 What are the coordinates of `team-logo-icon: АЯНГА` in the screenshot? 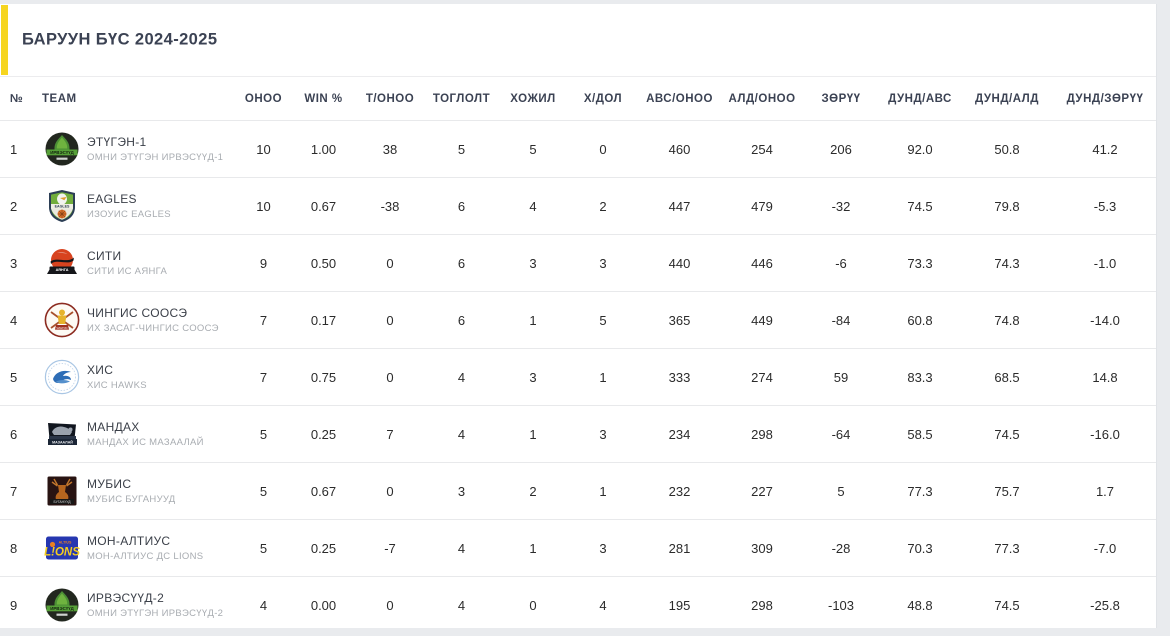 It's located at (62, 263).